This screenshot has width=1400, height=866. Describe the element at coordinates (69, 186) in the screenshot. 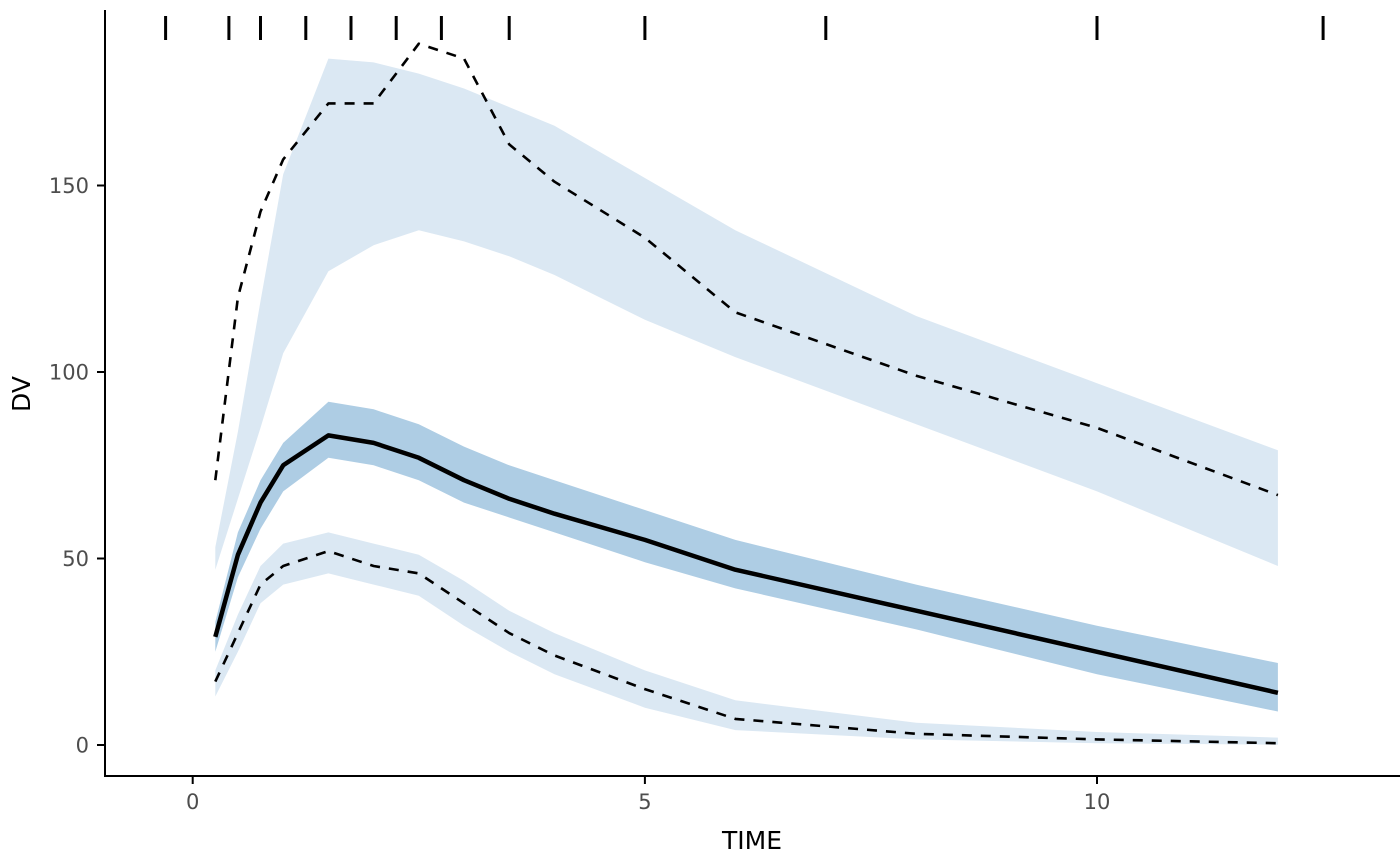

I see `y-tick-label: 150` at that location.